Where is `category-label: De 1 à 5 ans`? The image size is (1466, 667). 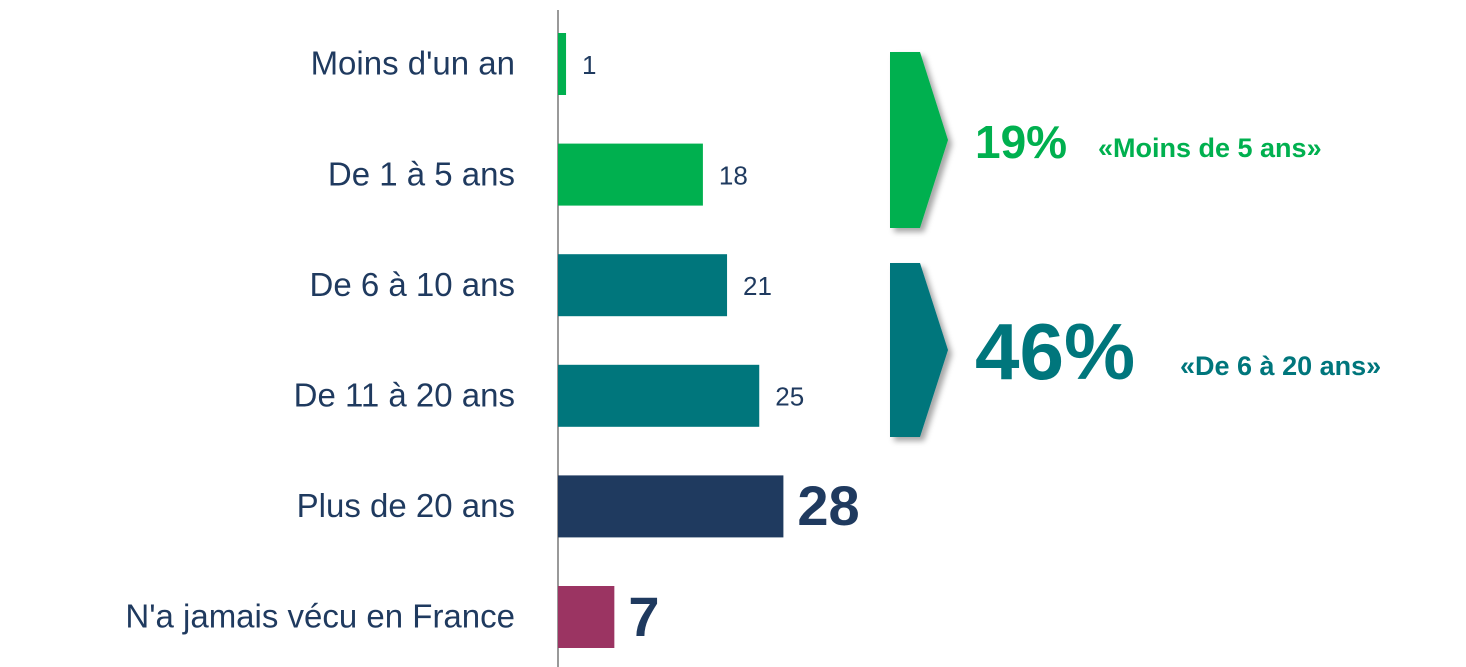 category-label: De 1 à 5 ans is located at coordinates (421, 173).